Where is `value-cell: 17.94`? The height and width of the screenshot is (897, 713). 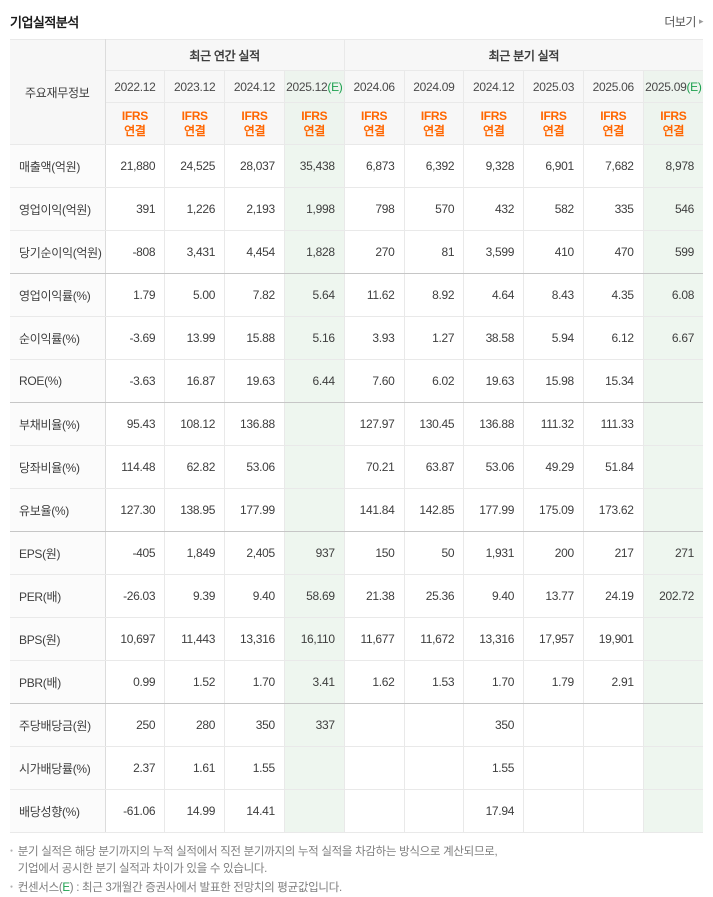
value-cell: 17.94 is located at coordinates (494, 811).